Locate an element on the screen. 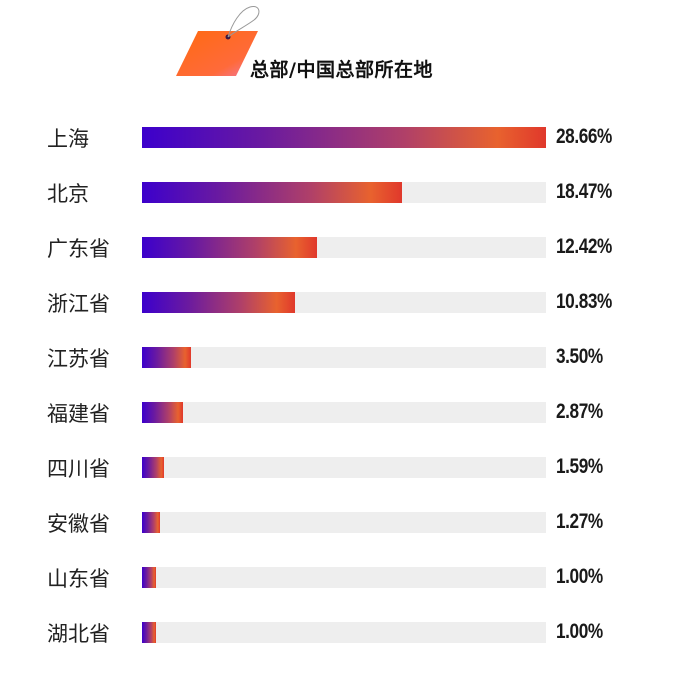 This screenshot has width=679, height=675. bar-value: 1.59% is located at coordinates (579, 466).